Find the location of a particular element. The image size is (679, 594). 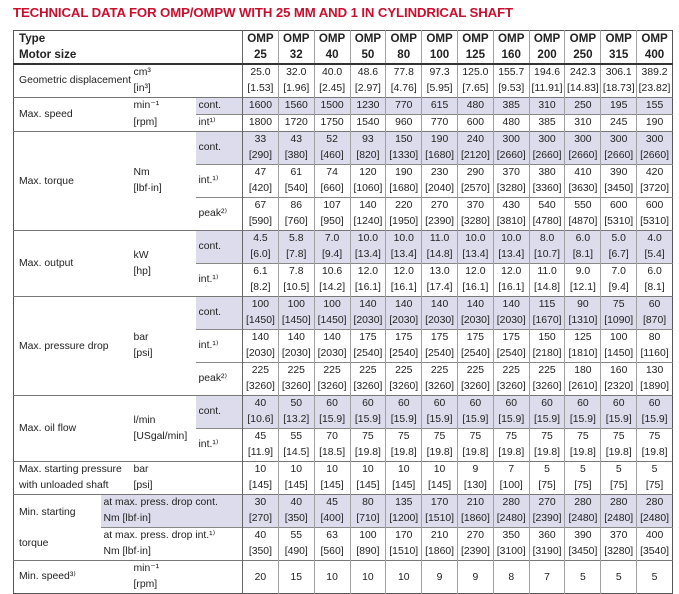

value: 120 is located at coordinates (368, 172).